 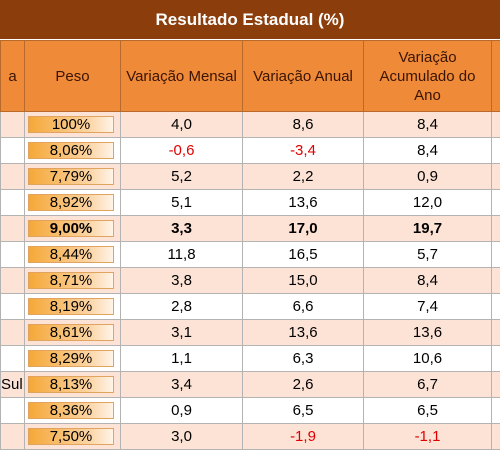 I want to click on variacao-mensal-cell: -0,6, so click(x=182, y=151).